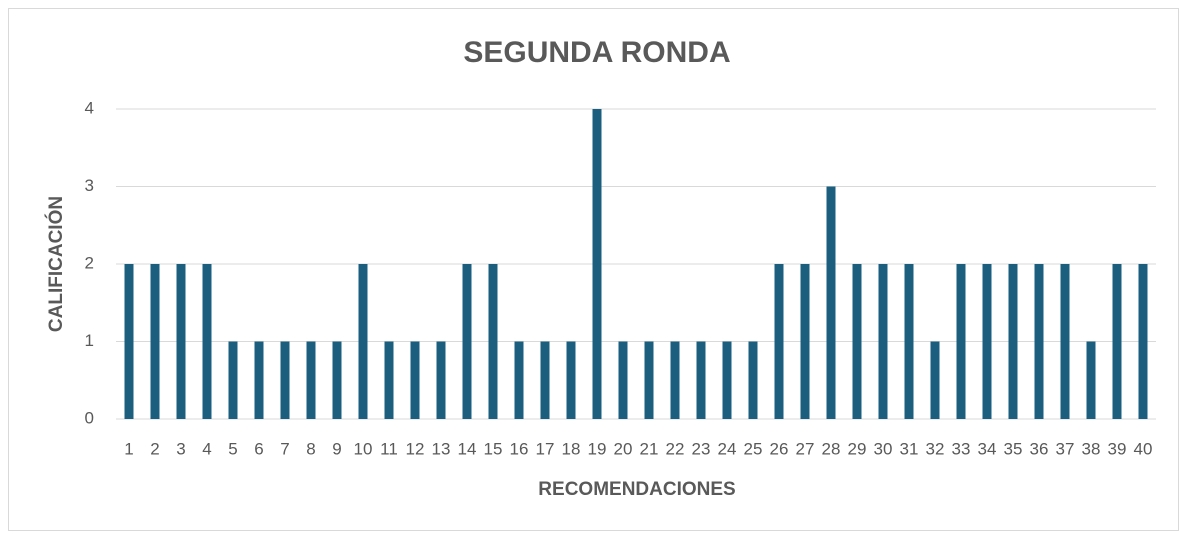  Describe the element at coordinates (467, 448) in the screenshot. I see `x-tick-label: 14` at that location.